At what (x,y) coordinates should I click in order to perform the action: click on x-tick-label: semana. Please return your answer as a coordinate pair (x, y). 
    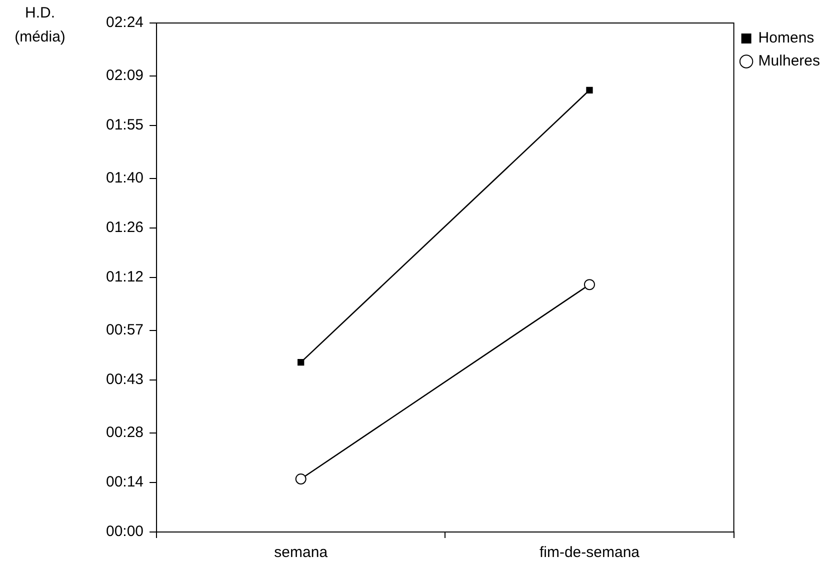
    Looking at the image, I should click on (301, 553).